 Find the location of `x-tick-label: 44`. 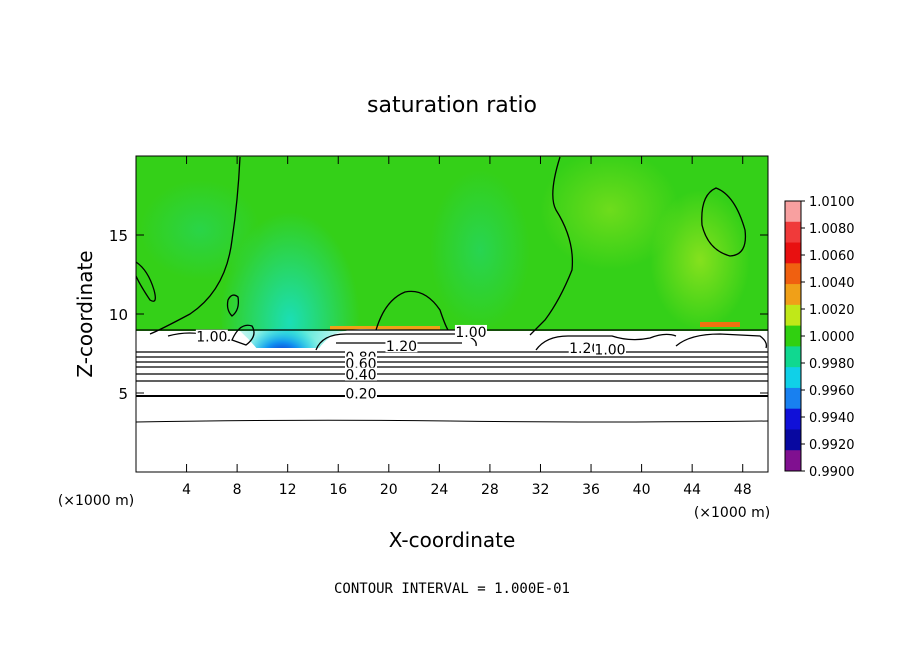

x-tick-label: 44 is located at coordinates (692, 490).